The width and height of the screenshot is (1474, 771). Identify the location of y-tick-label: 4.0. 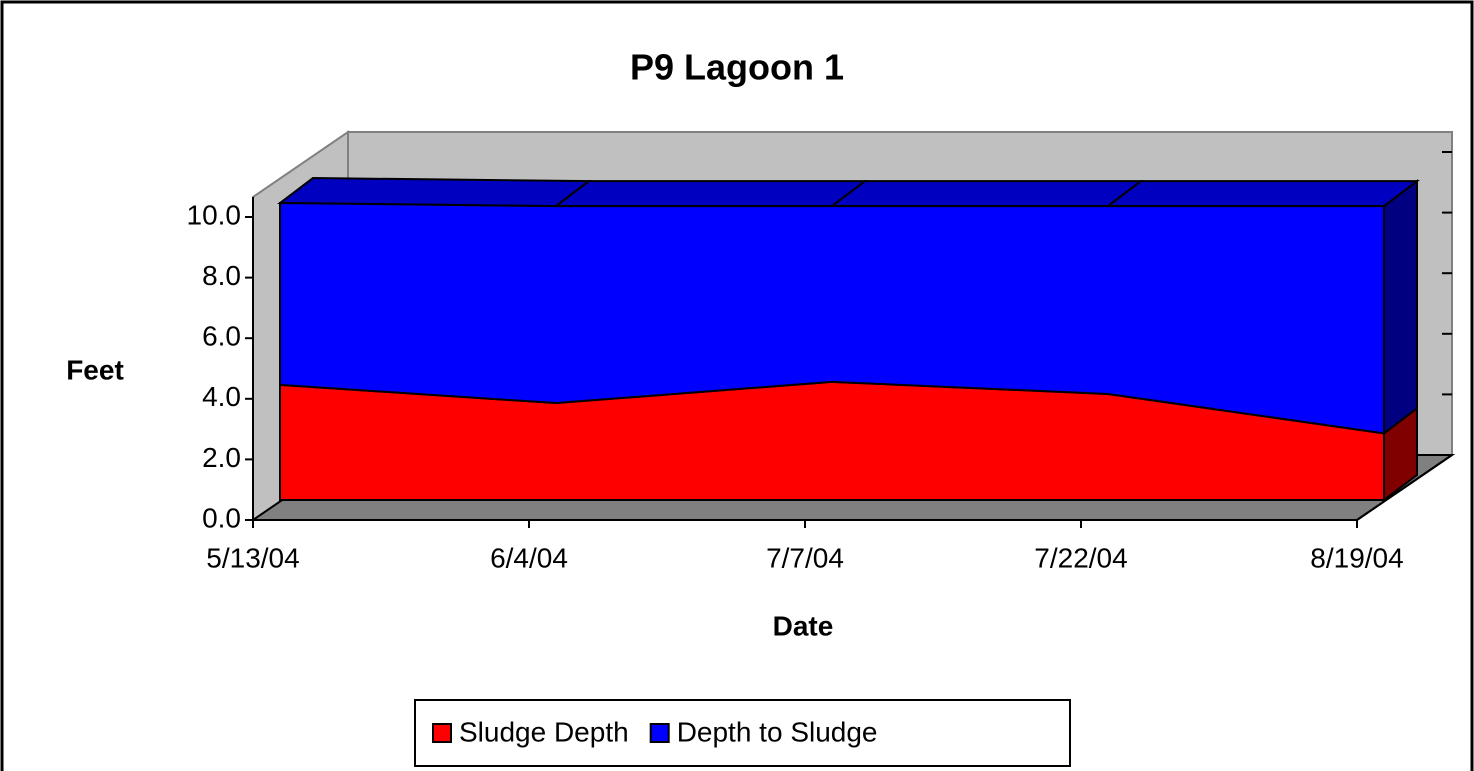
(221, 396).